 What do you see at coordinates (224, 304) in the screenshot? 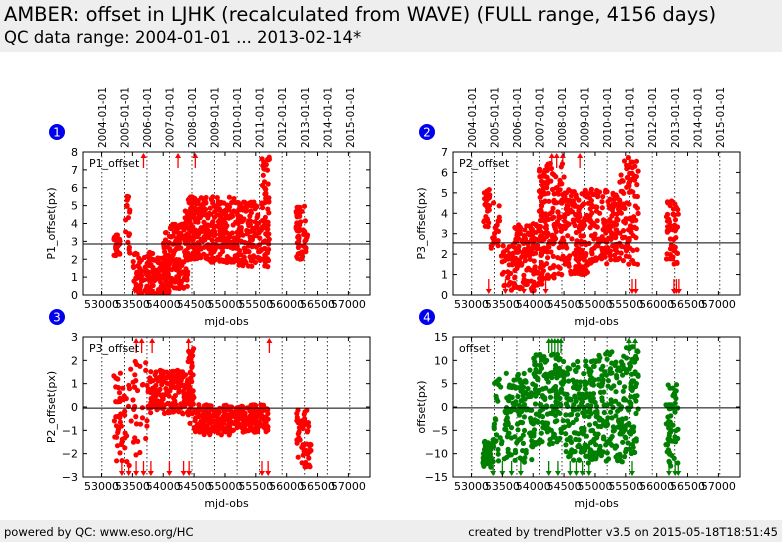
I see `x-tick-label: 55000` at bounding box center [224, 304].